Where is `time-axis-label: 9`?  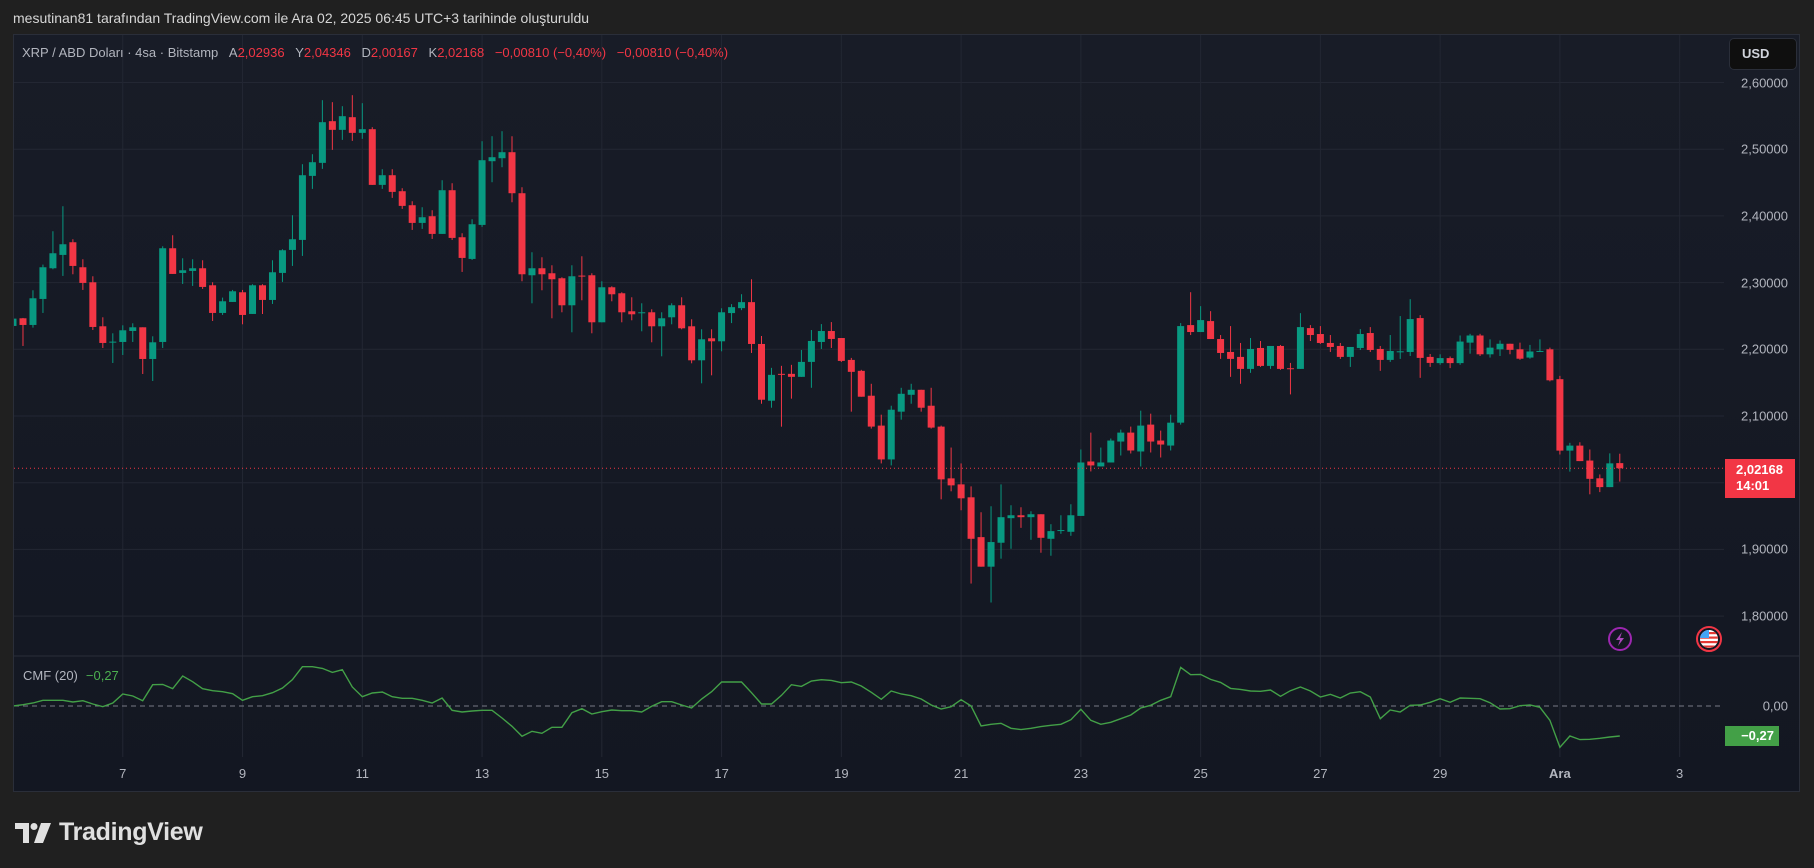
time-axis-label: 9 is located at coordinates (242, 773).